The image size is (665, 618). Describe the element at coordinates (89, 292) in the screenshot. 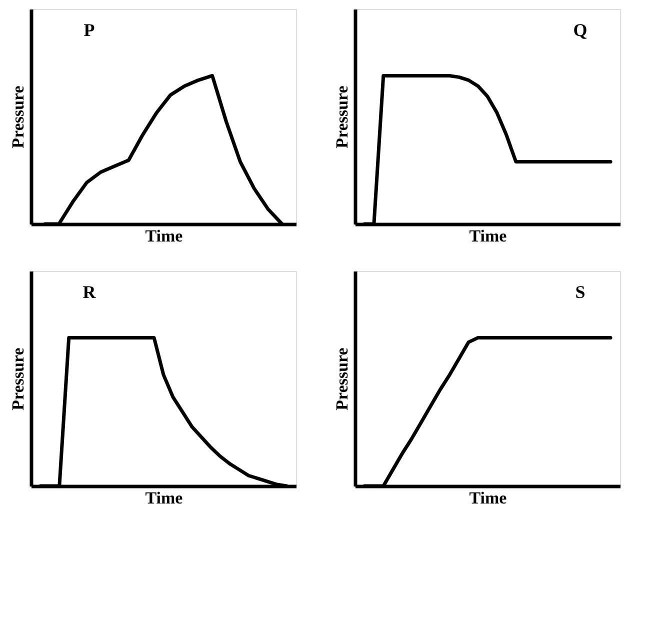

I see `text: R` at that location.